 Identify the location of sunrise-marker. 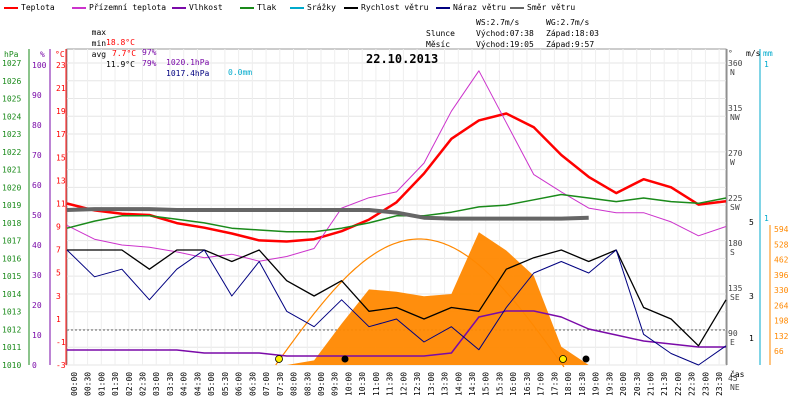
(279, 359).